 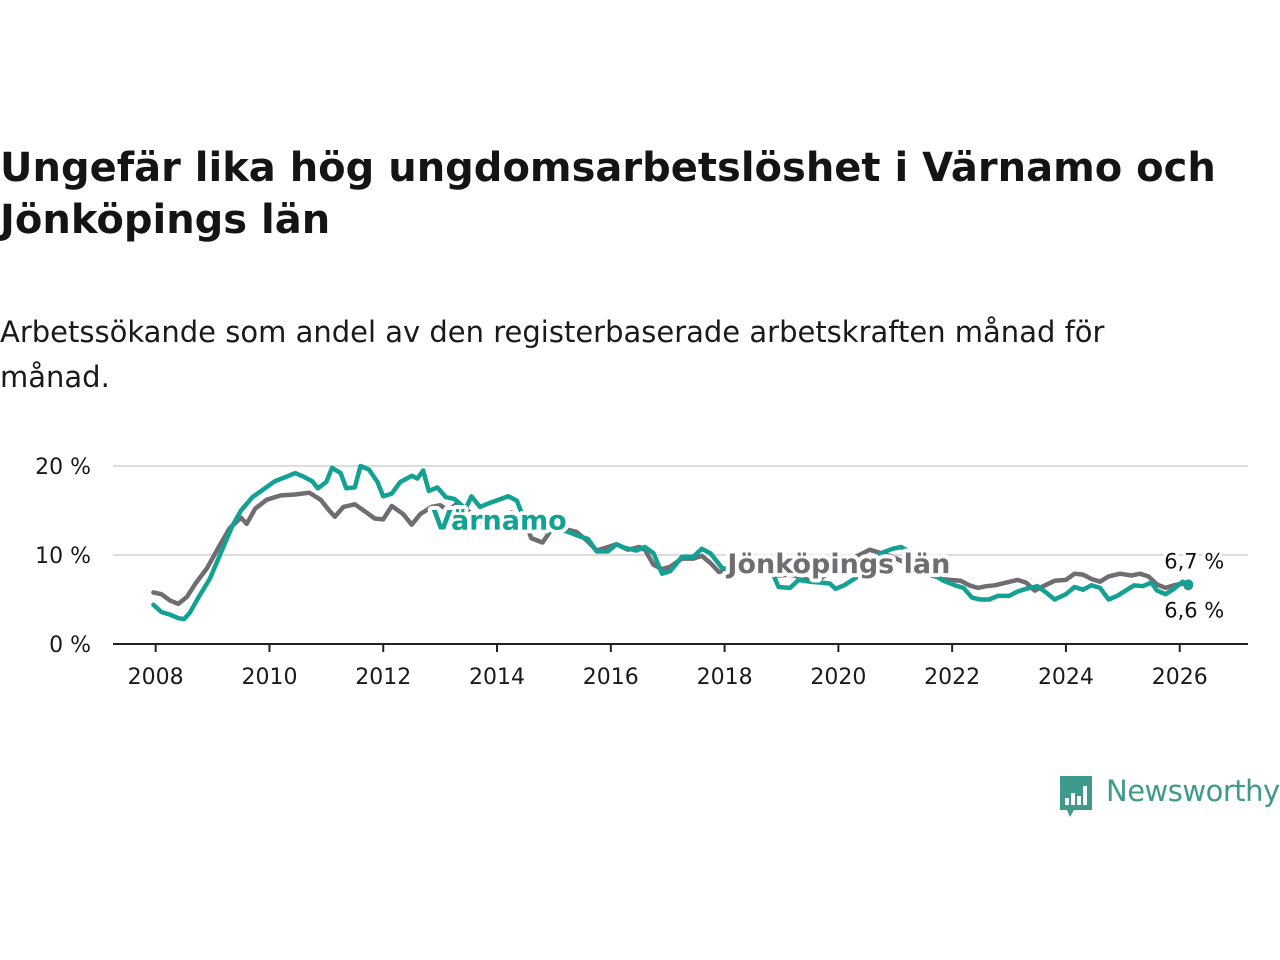 I want to click on y-tick-label: 10 %, so click(x=63, y=556).